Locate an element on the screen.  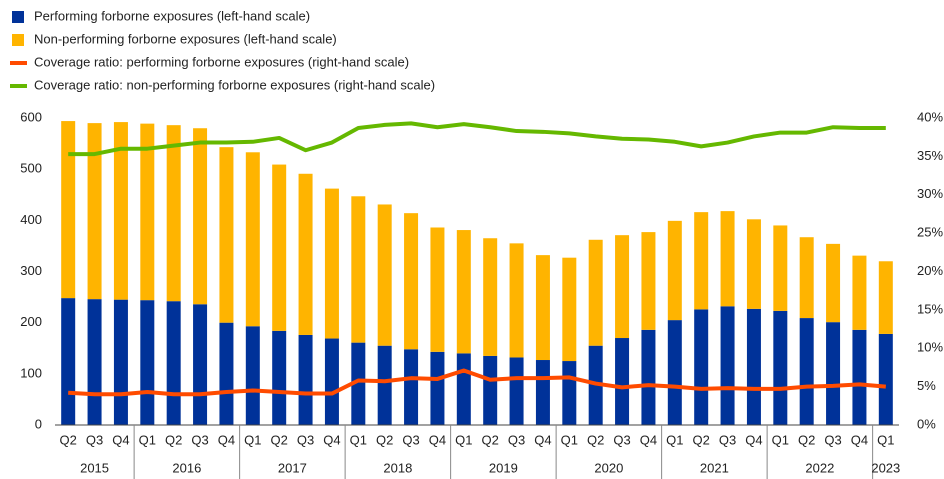
year-label: 2020 is located at coordinates (608, 467).